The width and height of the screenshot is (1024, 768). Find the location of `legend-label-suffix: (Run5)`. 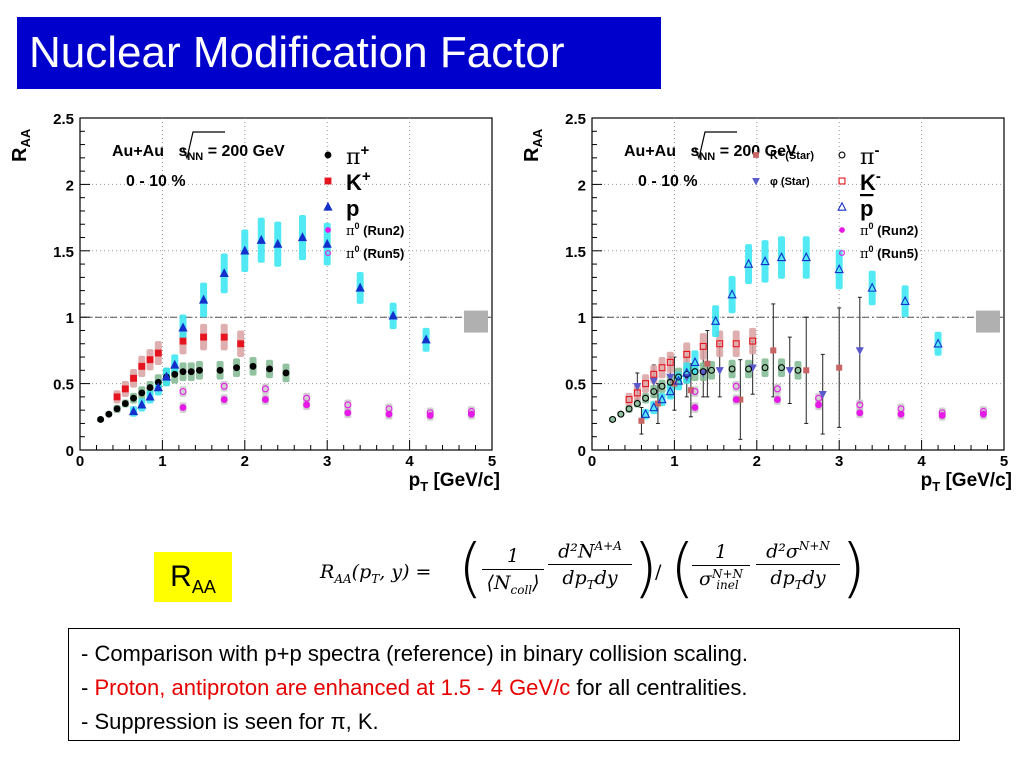

legend-label-suffix: (Run5) is located at coordinates (382, 253).